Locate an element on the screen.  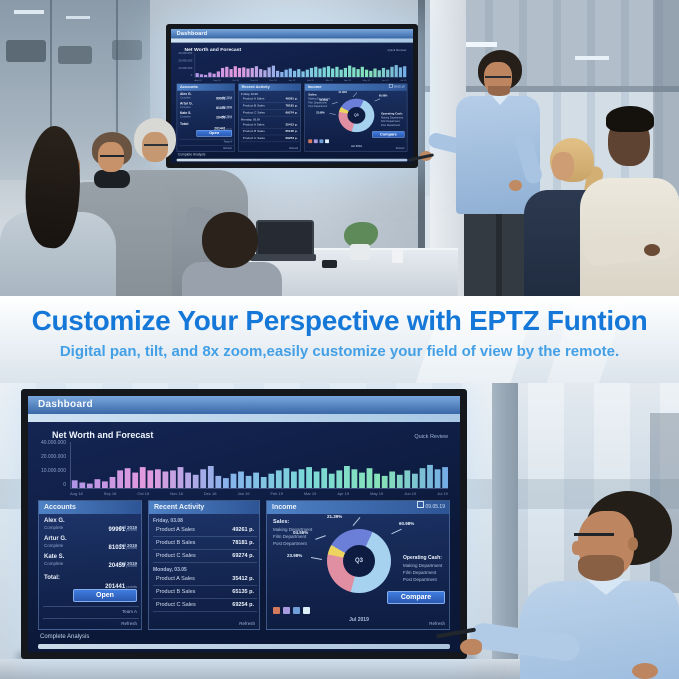
account-unit: points is located at coordinates (229, 99).